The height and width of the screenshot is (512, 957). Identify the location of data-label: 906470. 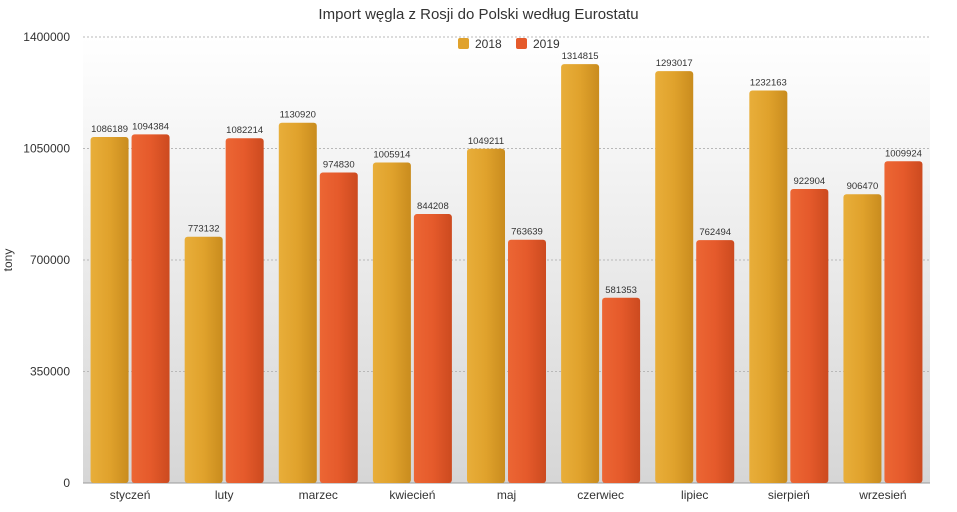
(863, 186).